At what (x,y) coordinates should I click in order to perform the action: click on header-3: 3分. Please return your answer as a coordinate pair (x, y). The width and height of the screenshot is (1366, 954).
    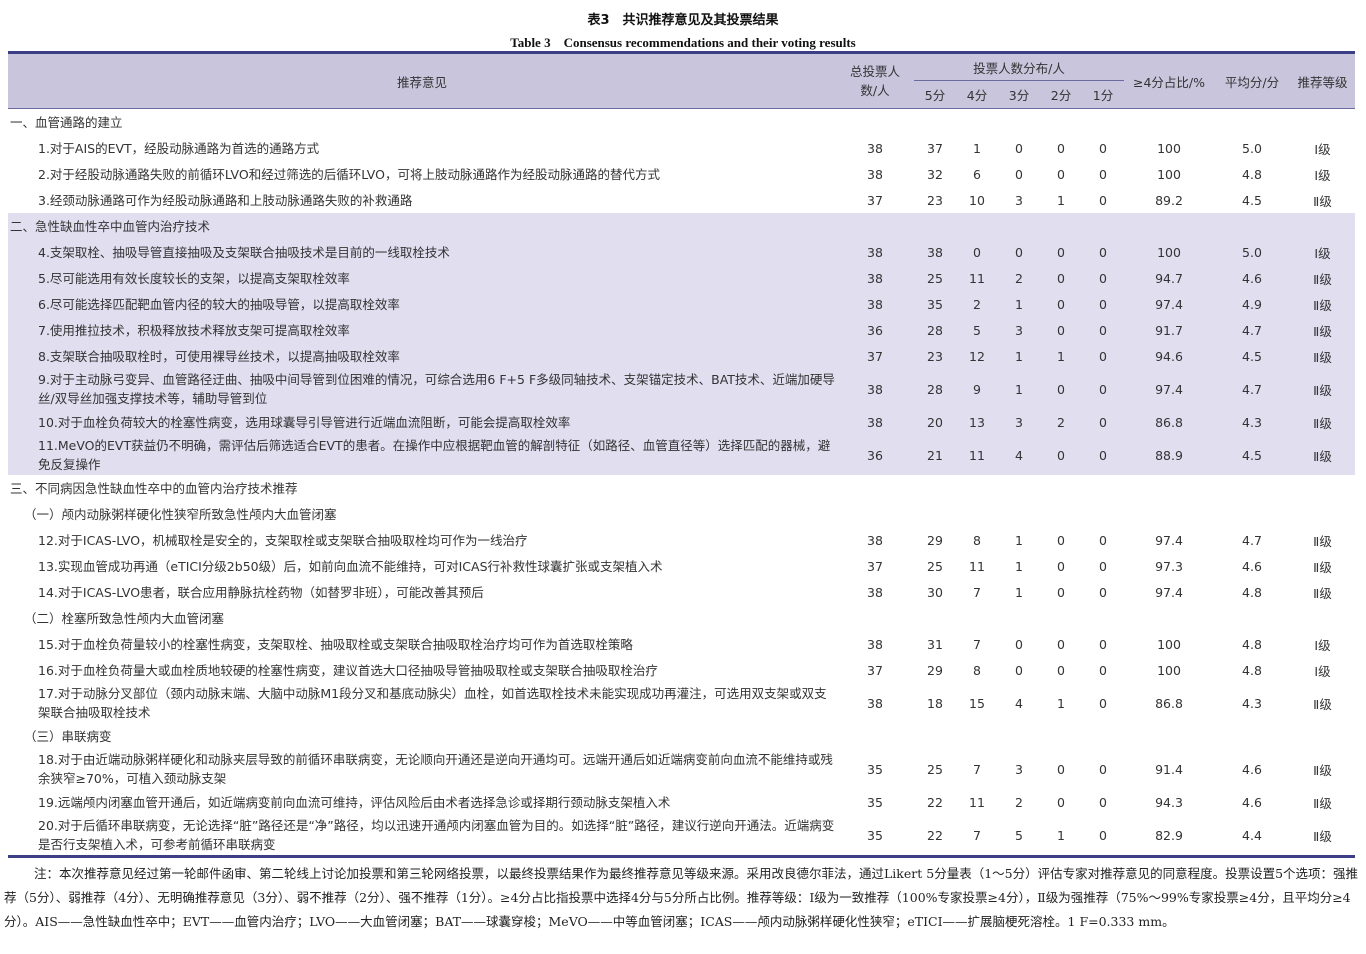
    Looking at the image, I should click on (1019, 94).